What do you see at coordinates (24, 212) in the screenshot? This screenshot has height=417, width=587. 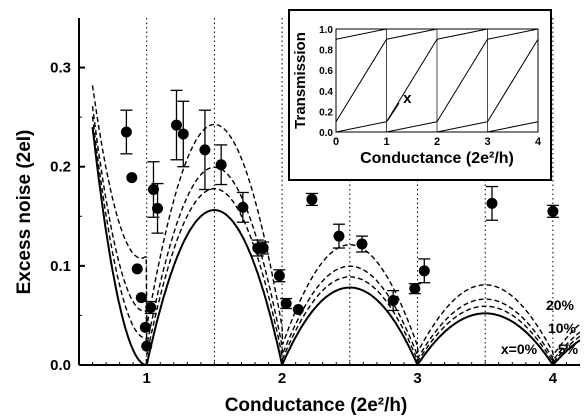 I see `y-axis-label: Excess noise (2eI)` at bounding box center [24, 212].